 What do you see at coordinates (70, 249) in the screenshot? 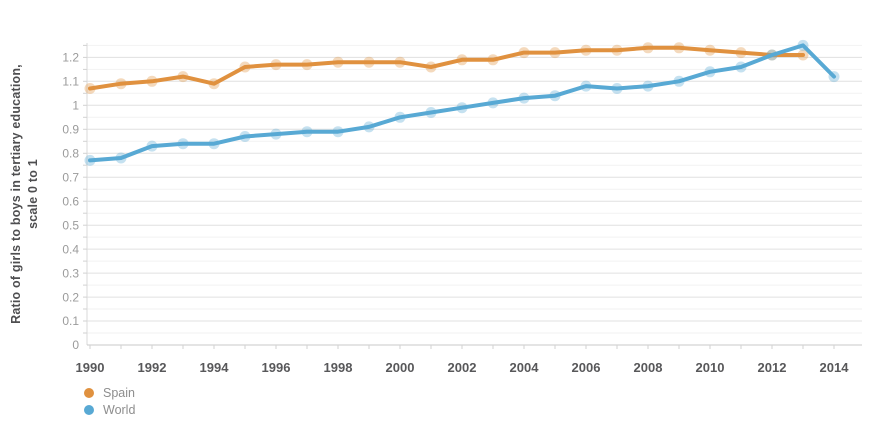
I see `y-axis-label: 0.4` at bounding box center [70, 249].